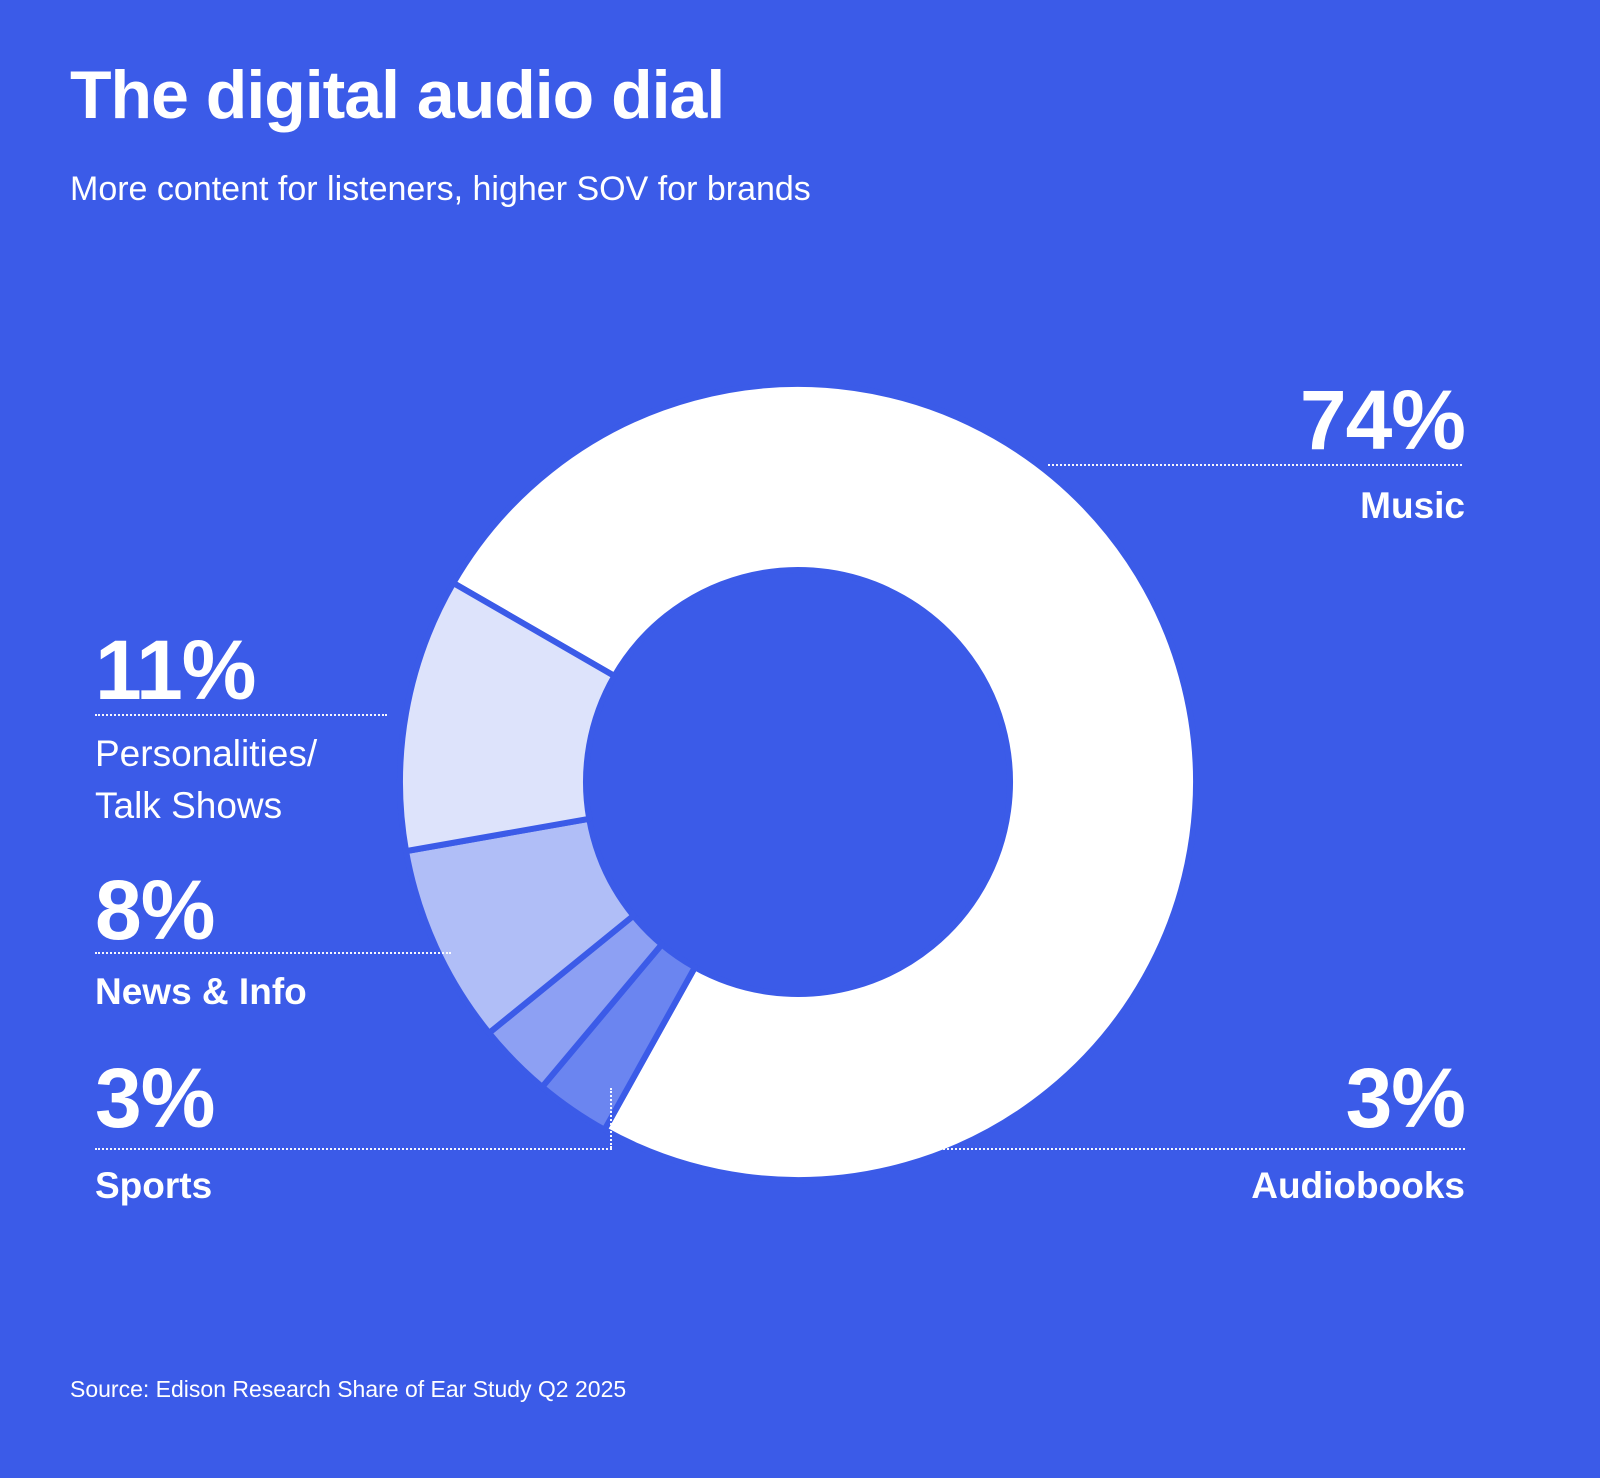 This screenshot has width=1600, height=1478. Describe the element at coordinates (154, 1185) in the screenshot. I see `sports-label: Sports` at that location.